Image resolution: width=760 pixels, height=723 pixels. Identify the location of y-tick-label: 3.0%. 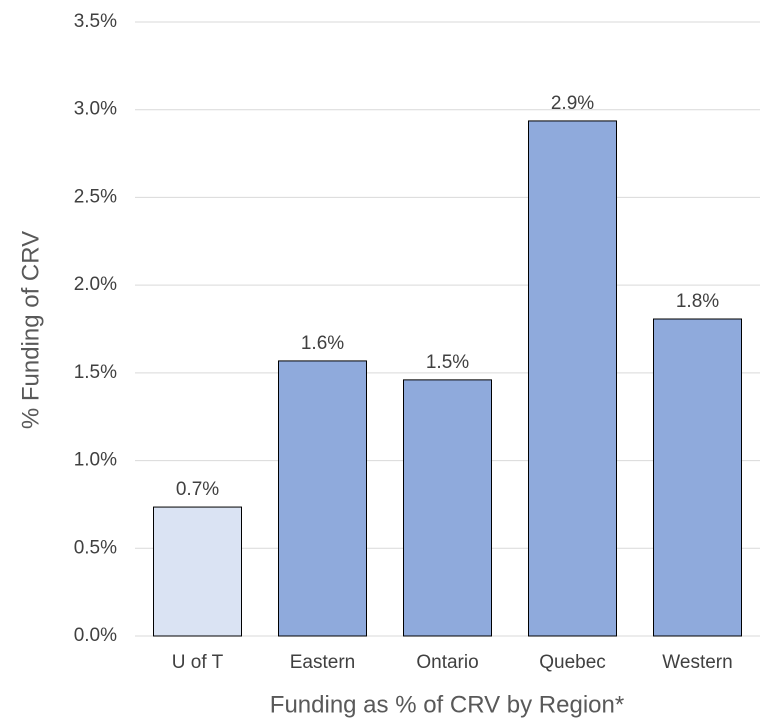
(95, 109).